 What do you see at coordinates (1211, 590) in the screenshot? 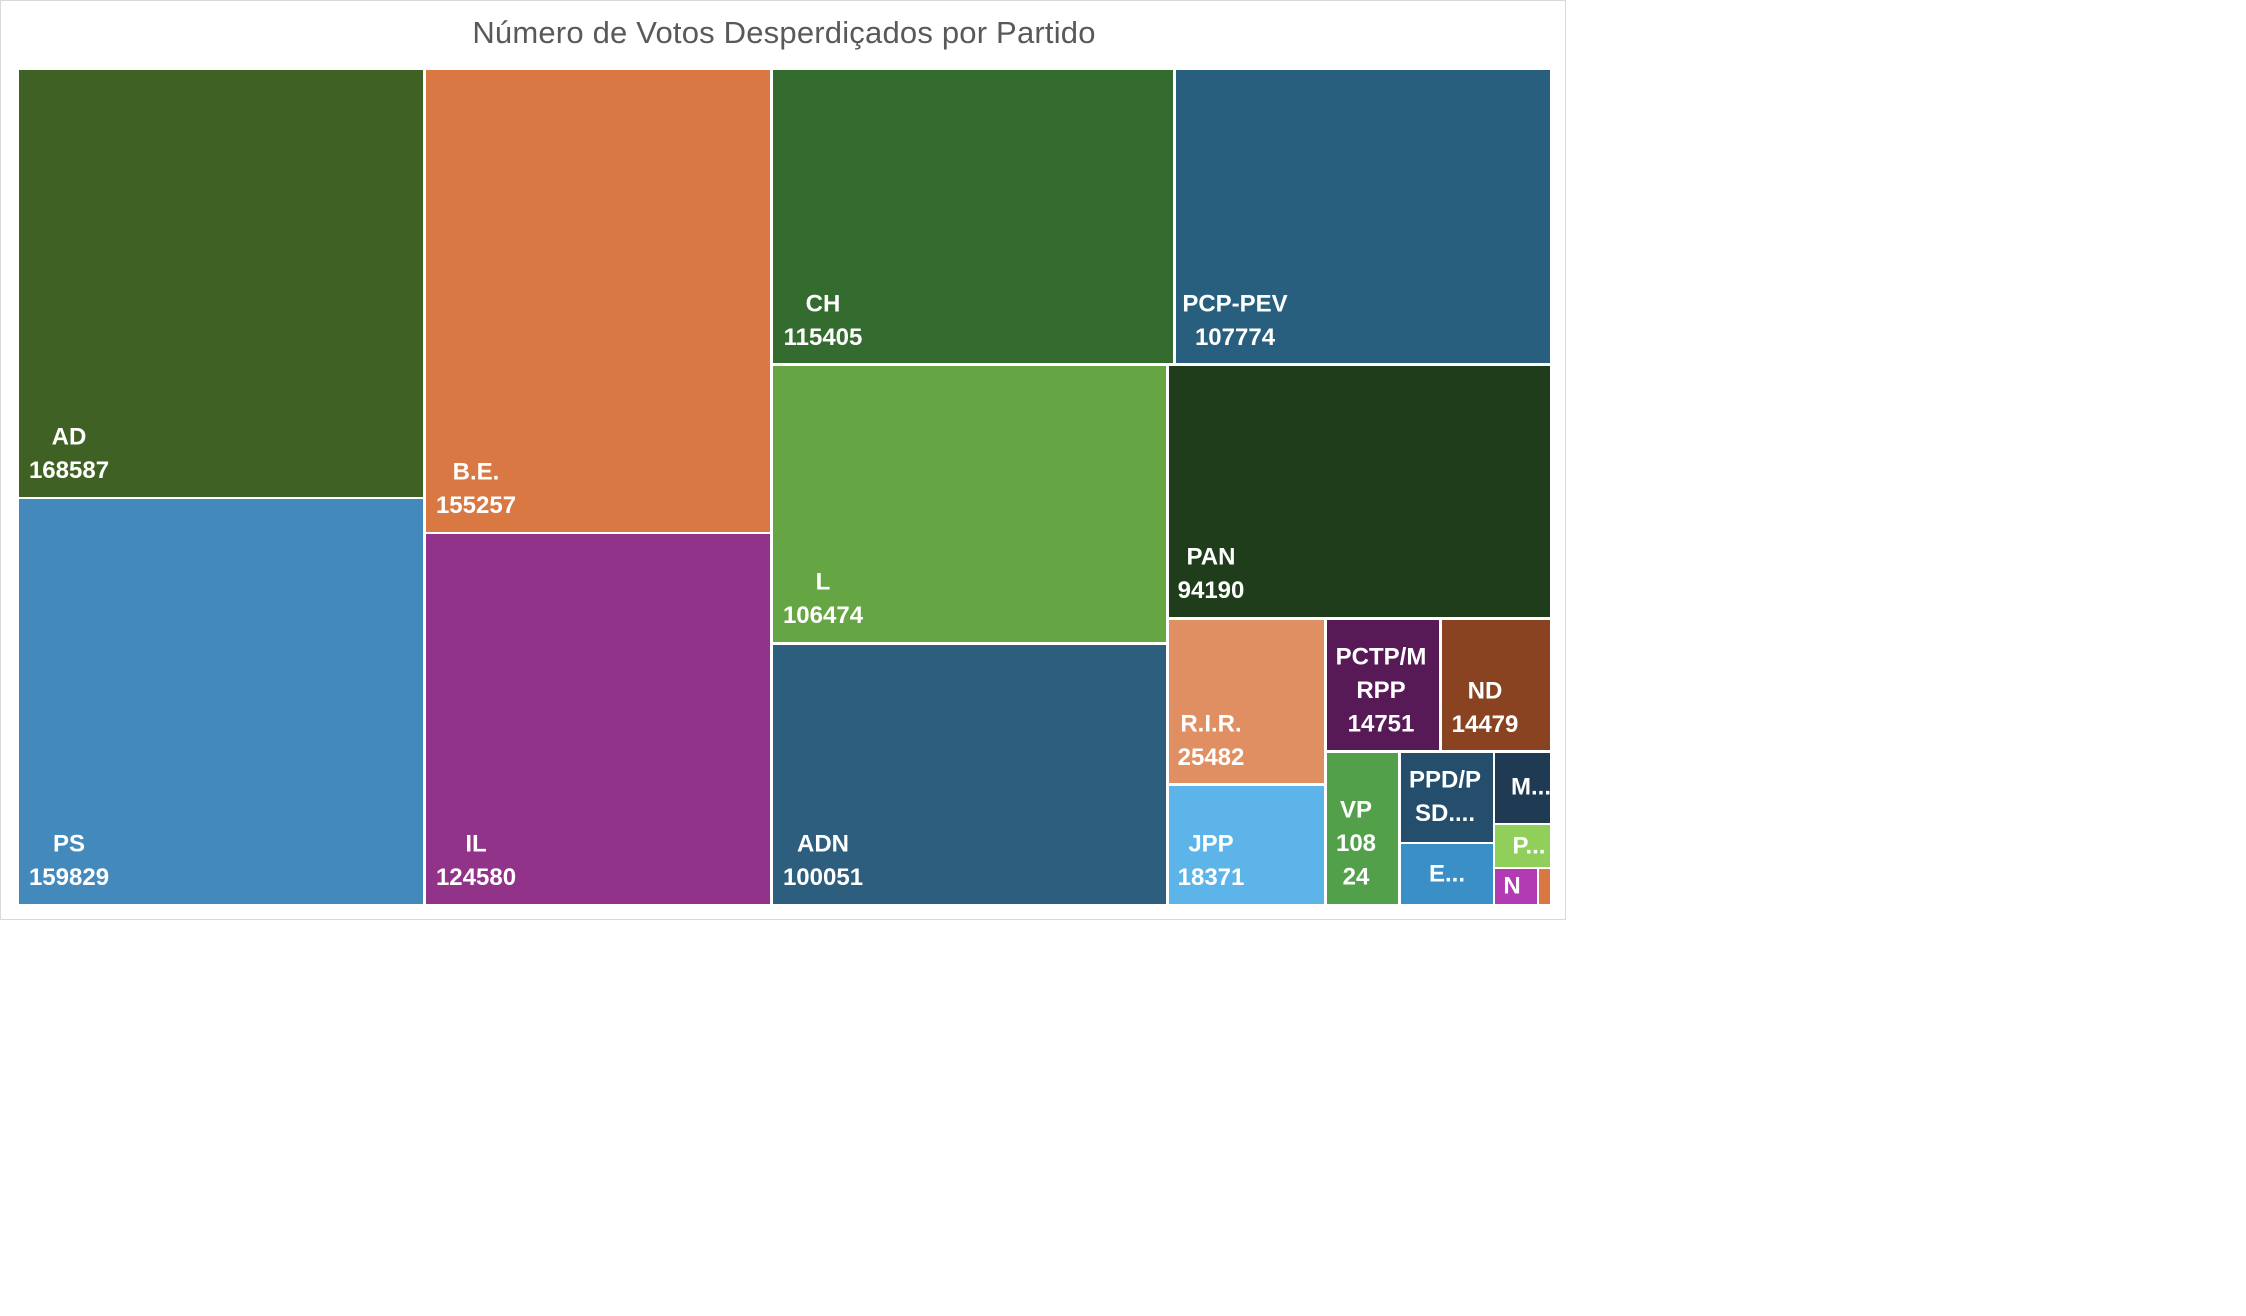
I see `treemap-label-pan-1: 94190` at bounding box center [1211, 590].